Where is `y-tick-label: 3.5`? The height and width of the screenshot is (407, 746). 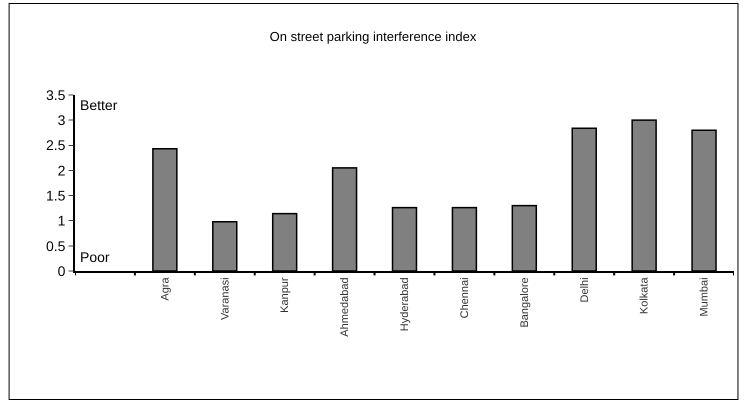
y-tick-label: 3.5 is located at coordinates (56, 94).